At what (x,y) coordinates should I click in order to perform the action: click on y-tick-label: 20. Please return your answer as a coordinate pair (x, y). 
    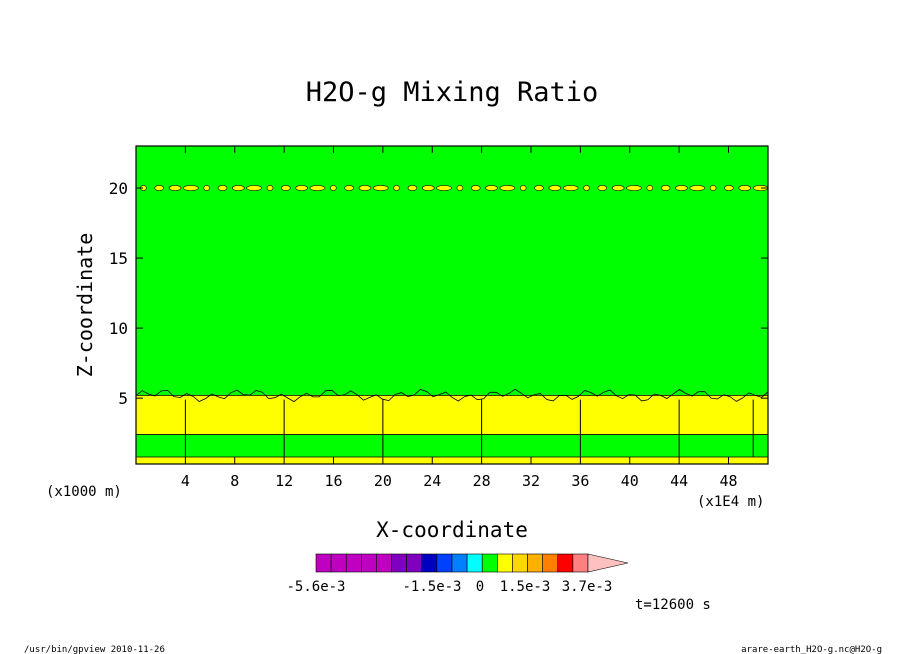
    Looking at the image, I should click on (118, 188).